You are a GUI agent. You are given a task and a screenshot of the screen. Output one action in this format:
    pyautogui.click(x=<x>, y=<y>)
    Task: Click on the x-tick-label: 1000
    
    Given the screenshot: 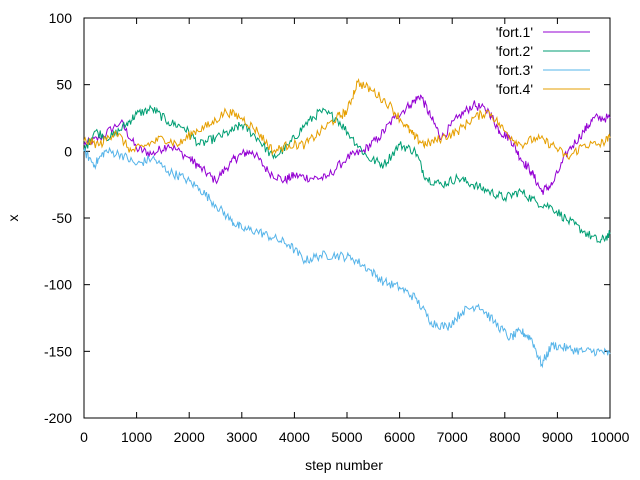 What is the action you would take?
    pyautogui.click(x=136, y=437)
    